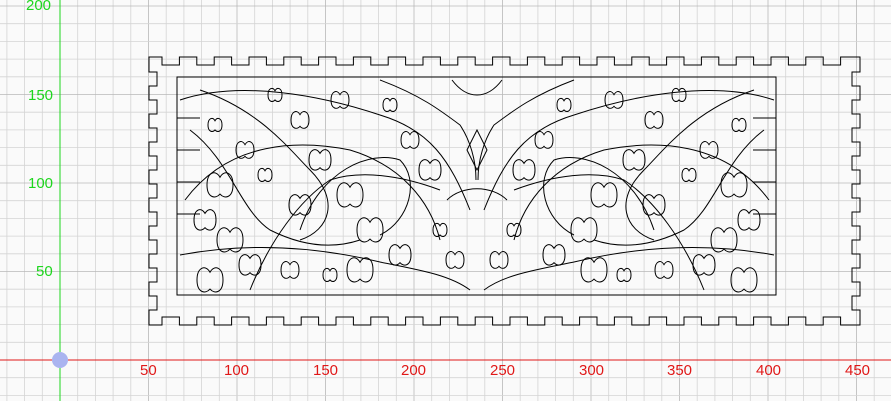  I want to click on y-axis-labels: 200 150 100 50, so click(39, 140).